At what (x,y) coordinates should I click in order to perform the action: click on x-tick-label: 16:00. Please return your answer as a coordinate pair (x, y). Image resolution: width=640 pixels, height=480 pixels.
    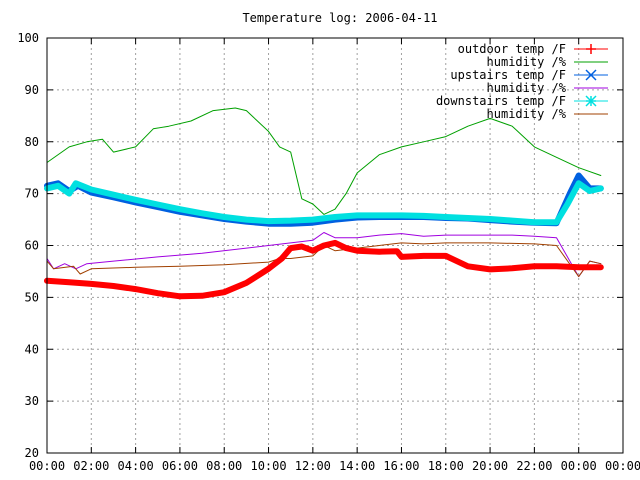
    Looking at the image, I should click on (401, 466).